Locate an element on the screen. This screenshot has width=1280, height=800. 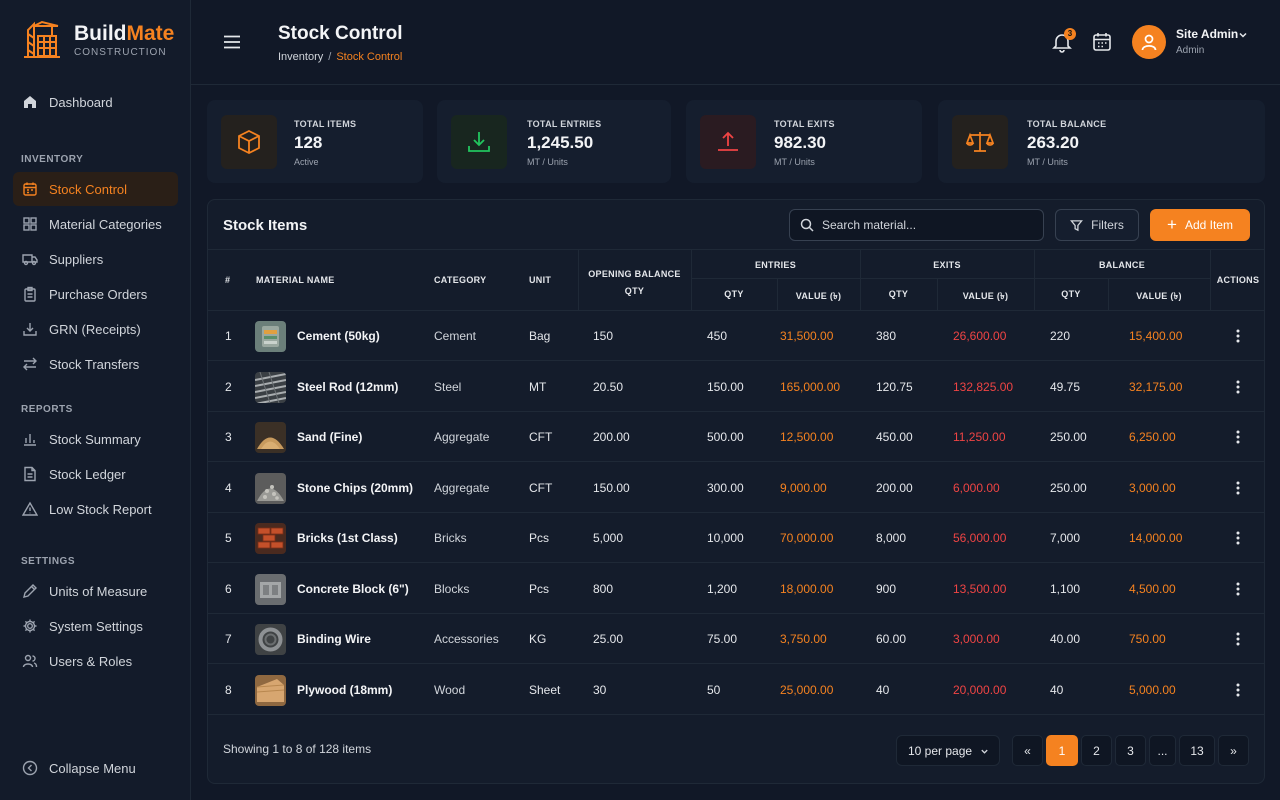
cell-material-name: Stone Chips (20mm) is located at coordinates (355, 487).